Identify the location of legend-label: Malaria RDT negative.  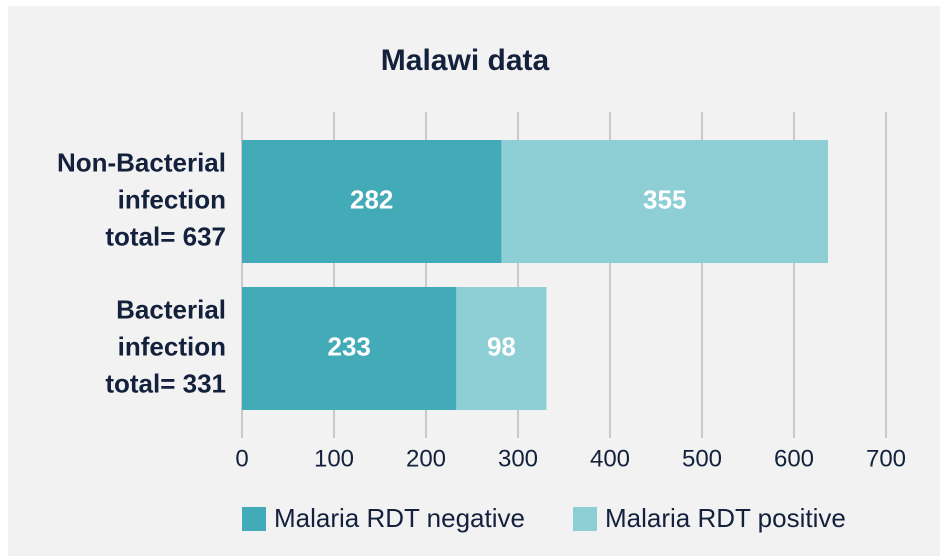
(399, 518).